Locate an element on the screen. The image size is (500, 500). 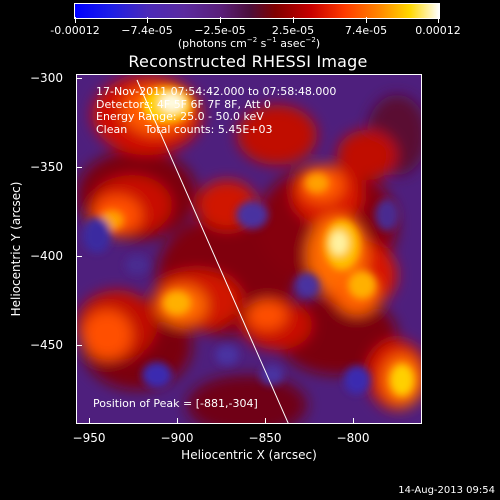
unit-text: asec is located at coordinates (291, 43).